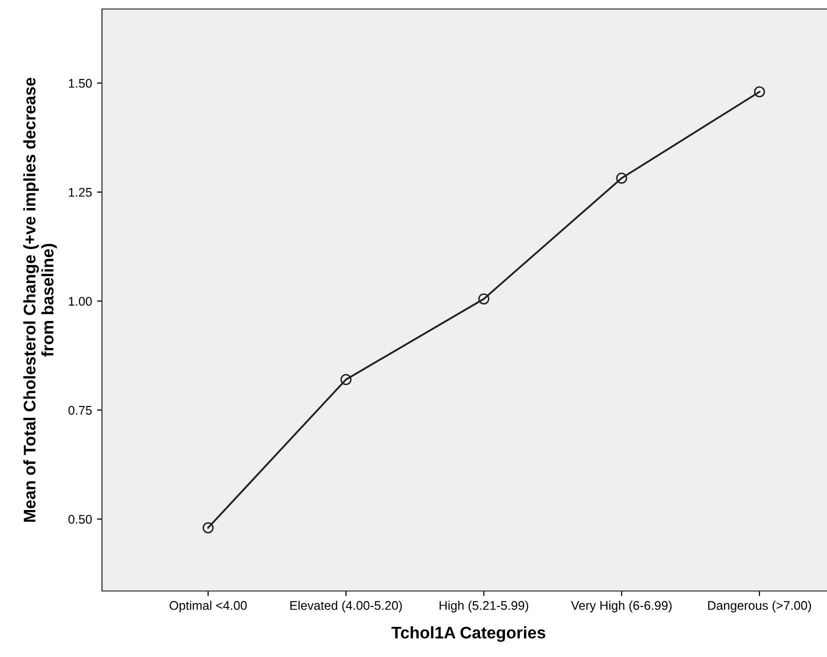 The image size is (827, 657). What do you see at coordinates (468, 634) in the screenshot?
I see `x-axis-title: Tchol1A Categories` at bounding box center [468, 634].